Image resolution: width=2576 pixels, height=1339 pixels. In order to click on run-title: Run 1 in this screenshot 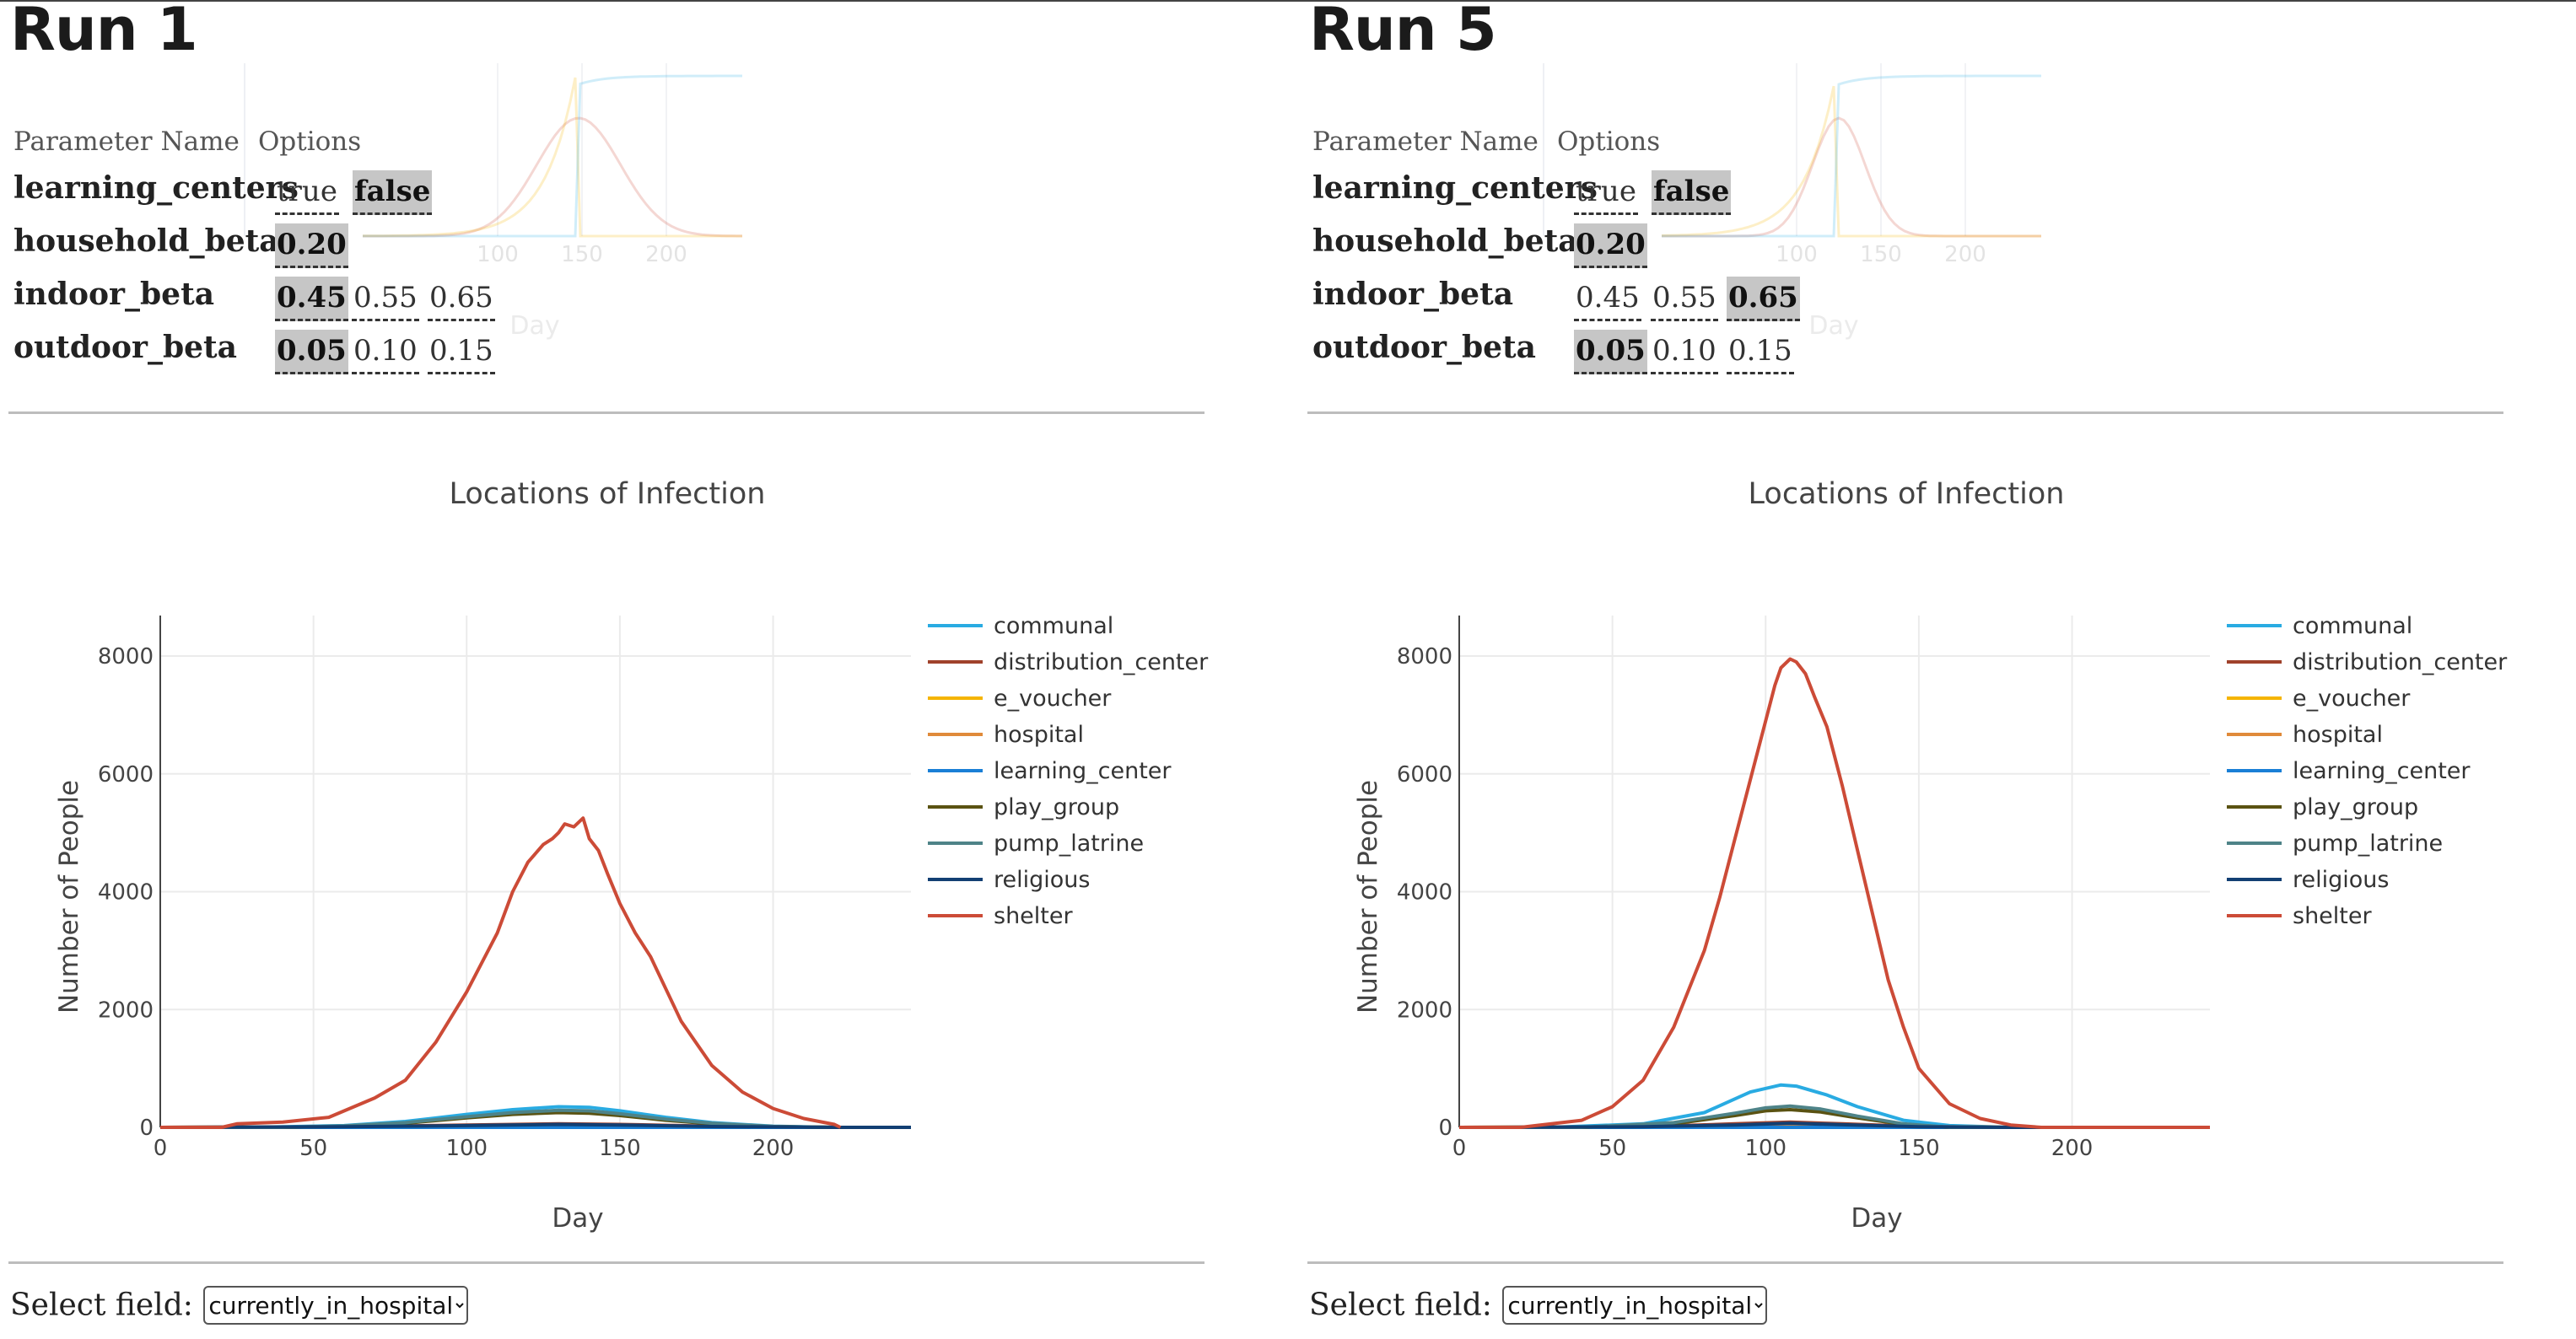, I will do `click(104, 32)`.